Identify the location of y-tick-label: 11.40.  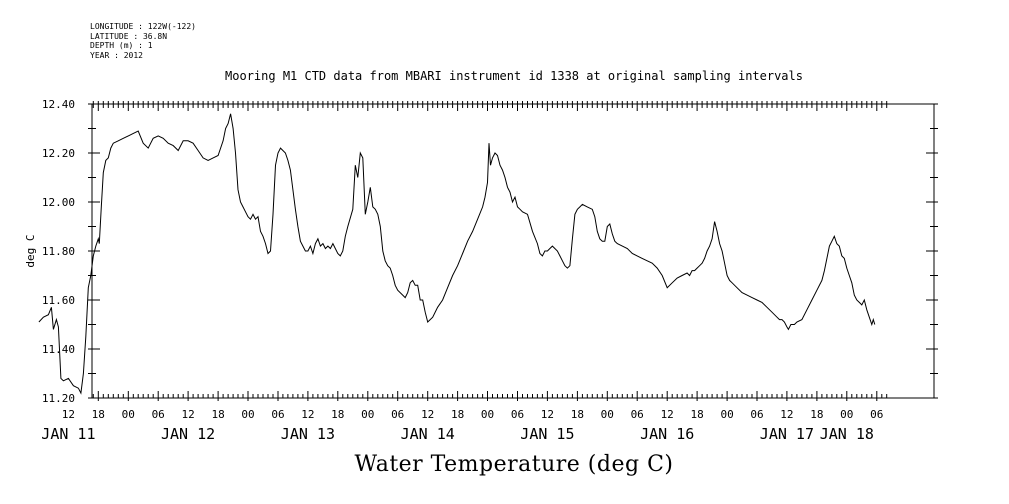
(58, 349).